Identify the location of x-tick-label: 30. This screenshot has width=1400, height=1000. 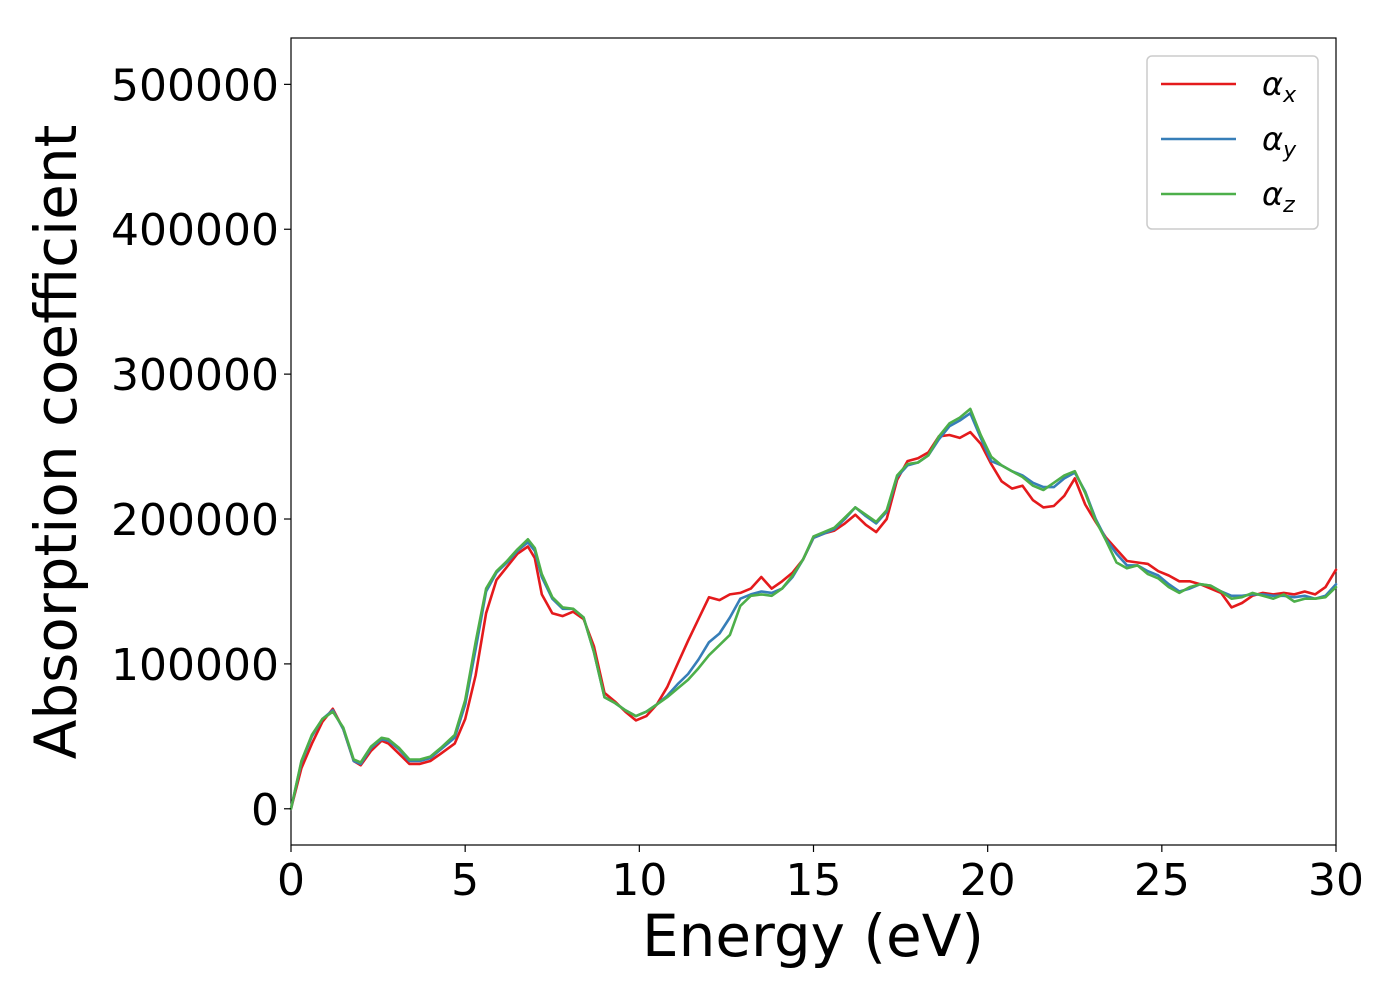
(1336, 880).